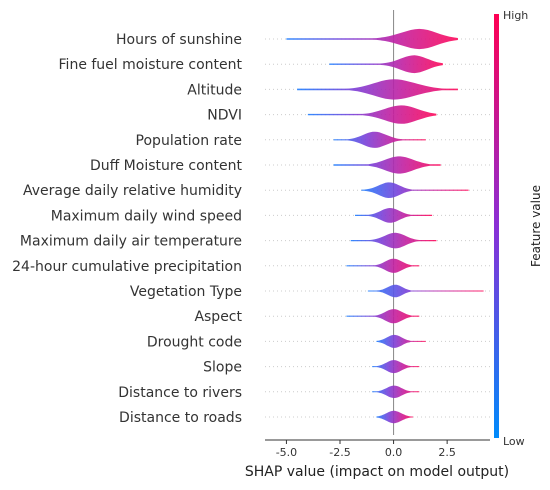 The width and height of the screenshot is (550, 490). Describe the element at coordinates (496, 226) in the screenshot. I see `colorbar-gradient` at that location.